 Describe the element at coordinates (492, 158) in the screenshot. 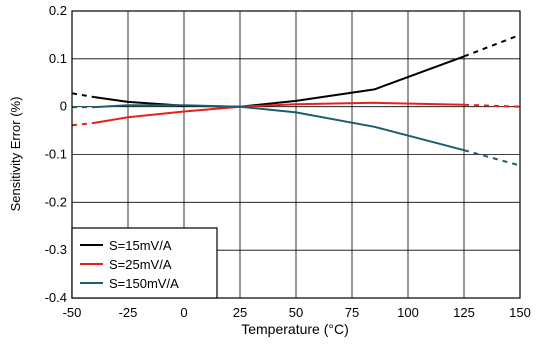

I see `series-extrapolation-high-s-150mv-a` at that location.